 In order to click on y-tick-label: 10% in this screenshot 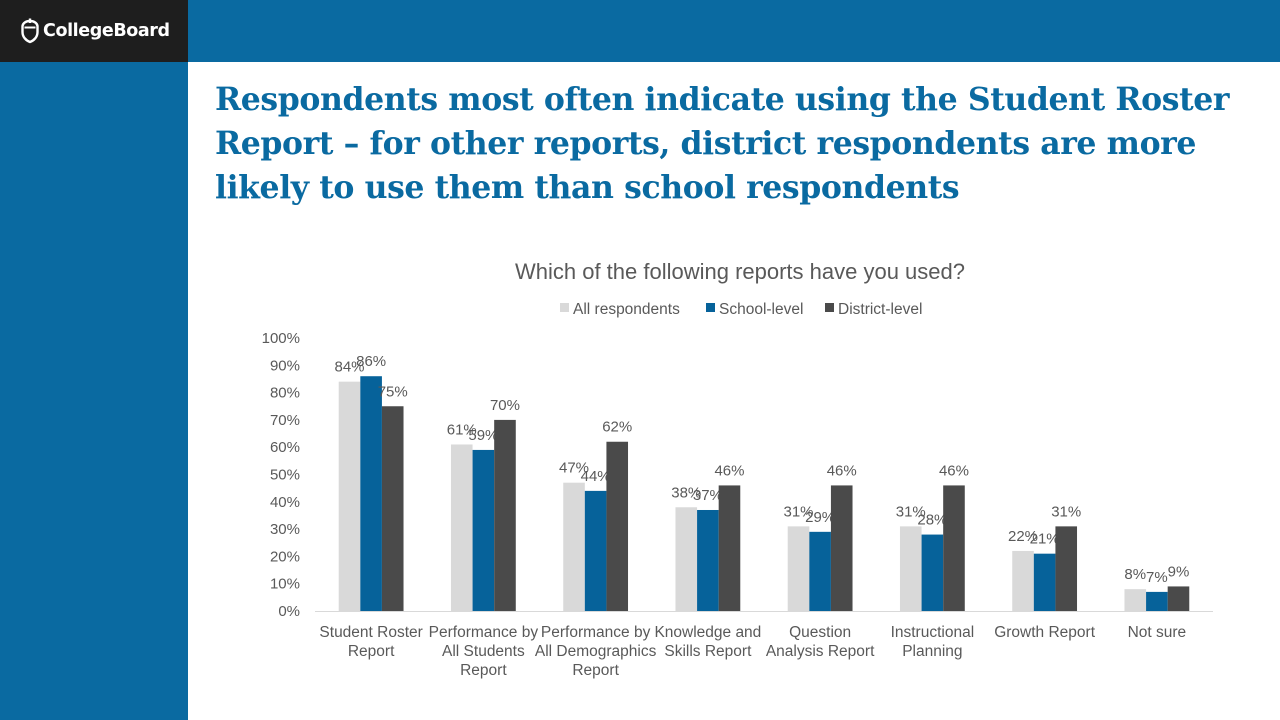, I will do `click(285, 584)`.